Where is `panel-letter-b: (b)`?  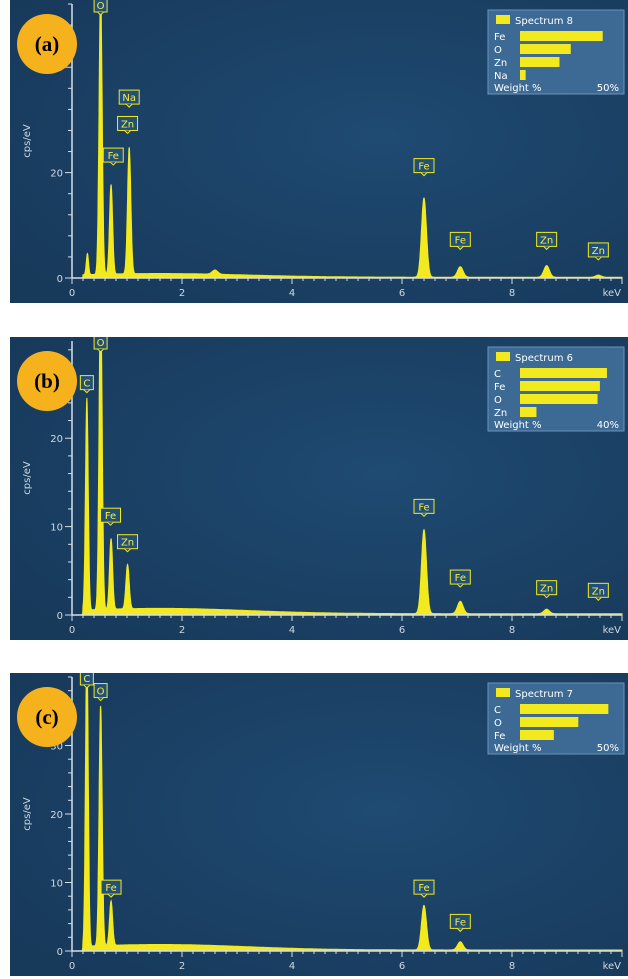 panel-letter-b: (b) is located at coordinates (47, 381).